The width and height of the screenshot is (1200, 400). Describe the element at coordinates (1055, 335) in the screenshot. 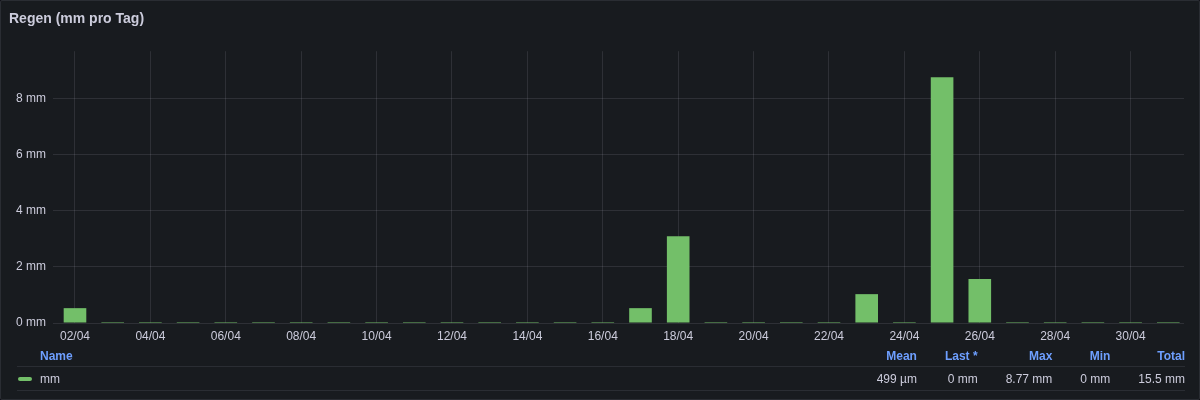

I see `x-tick-label: 28/04` at that location.